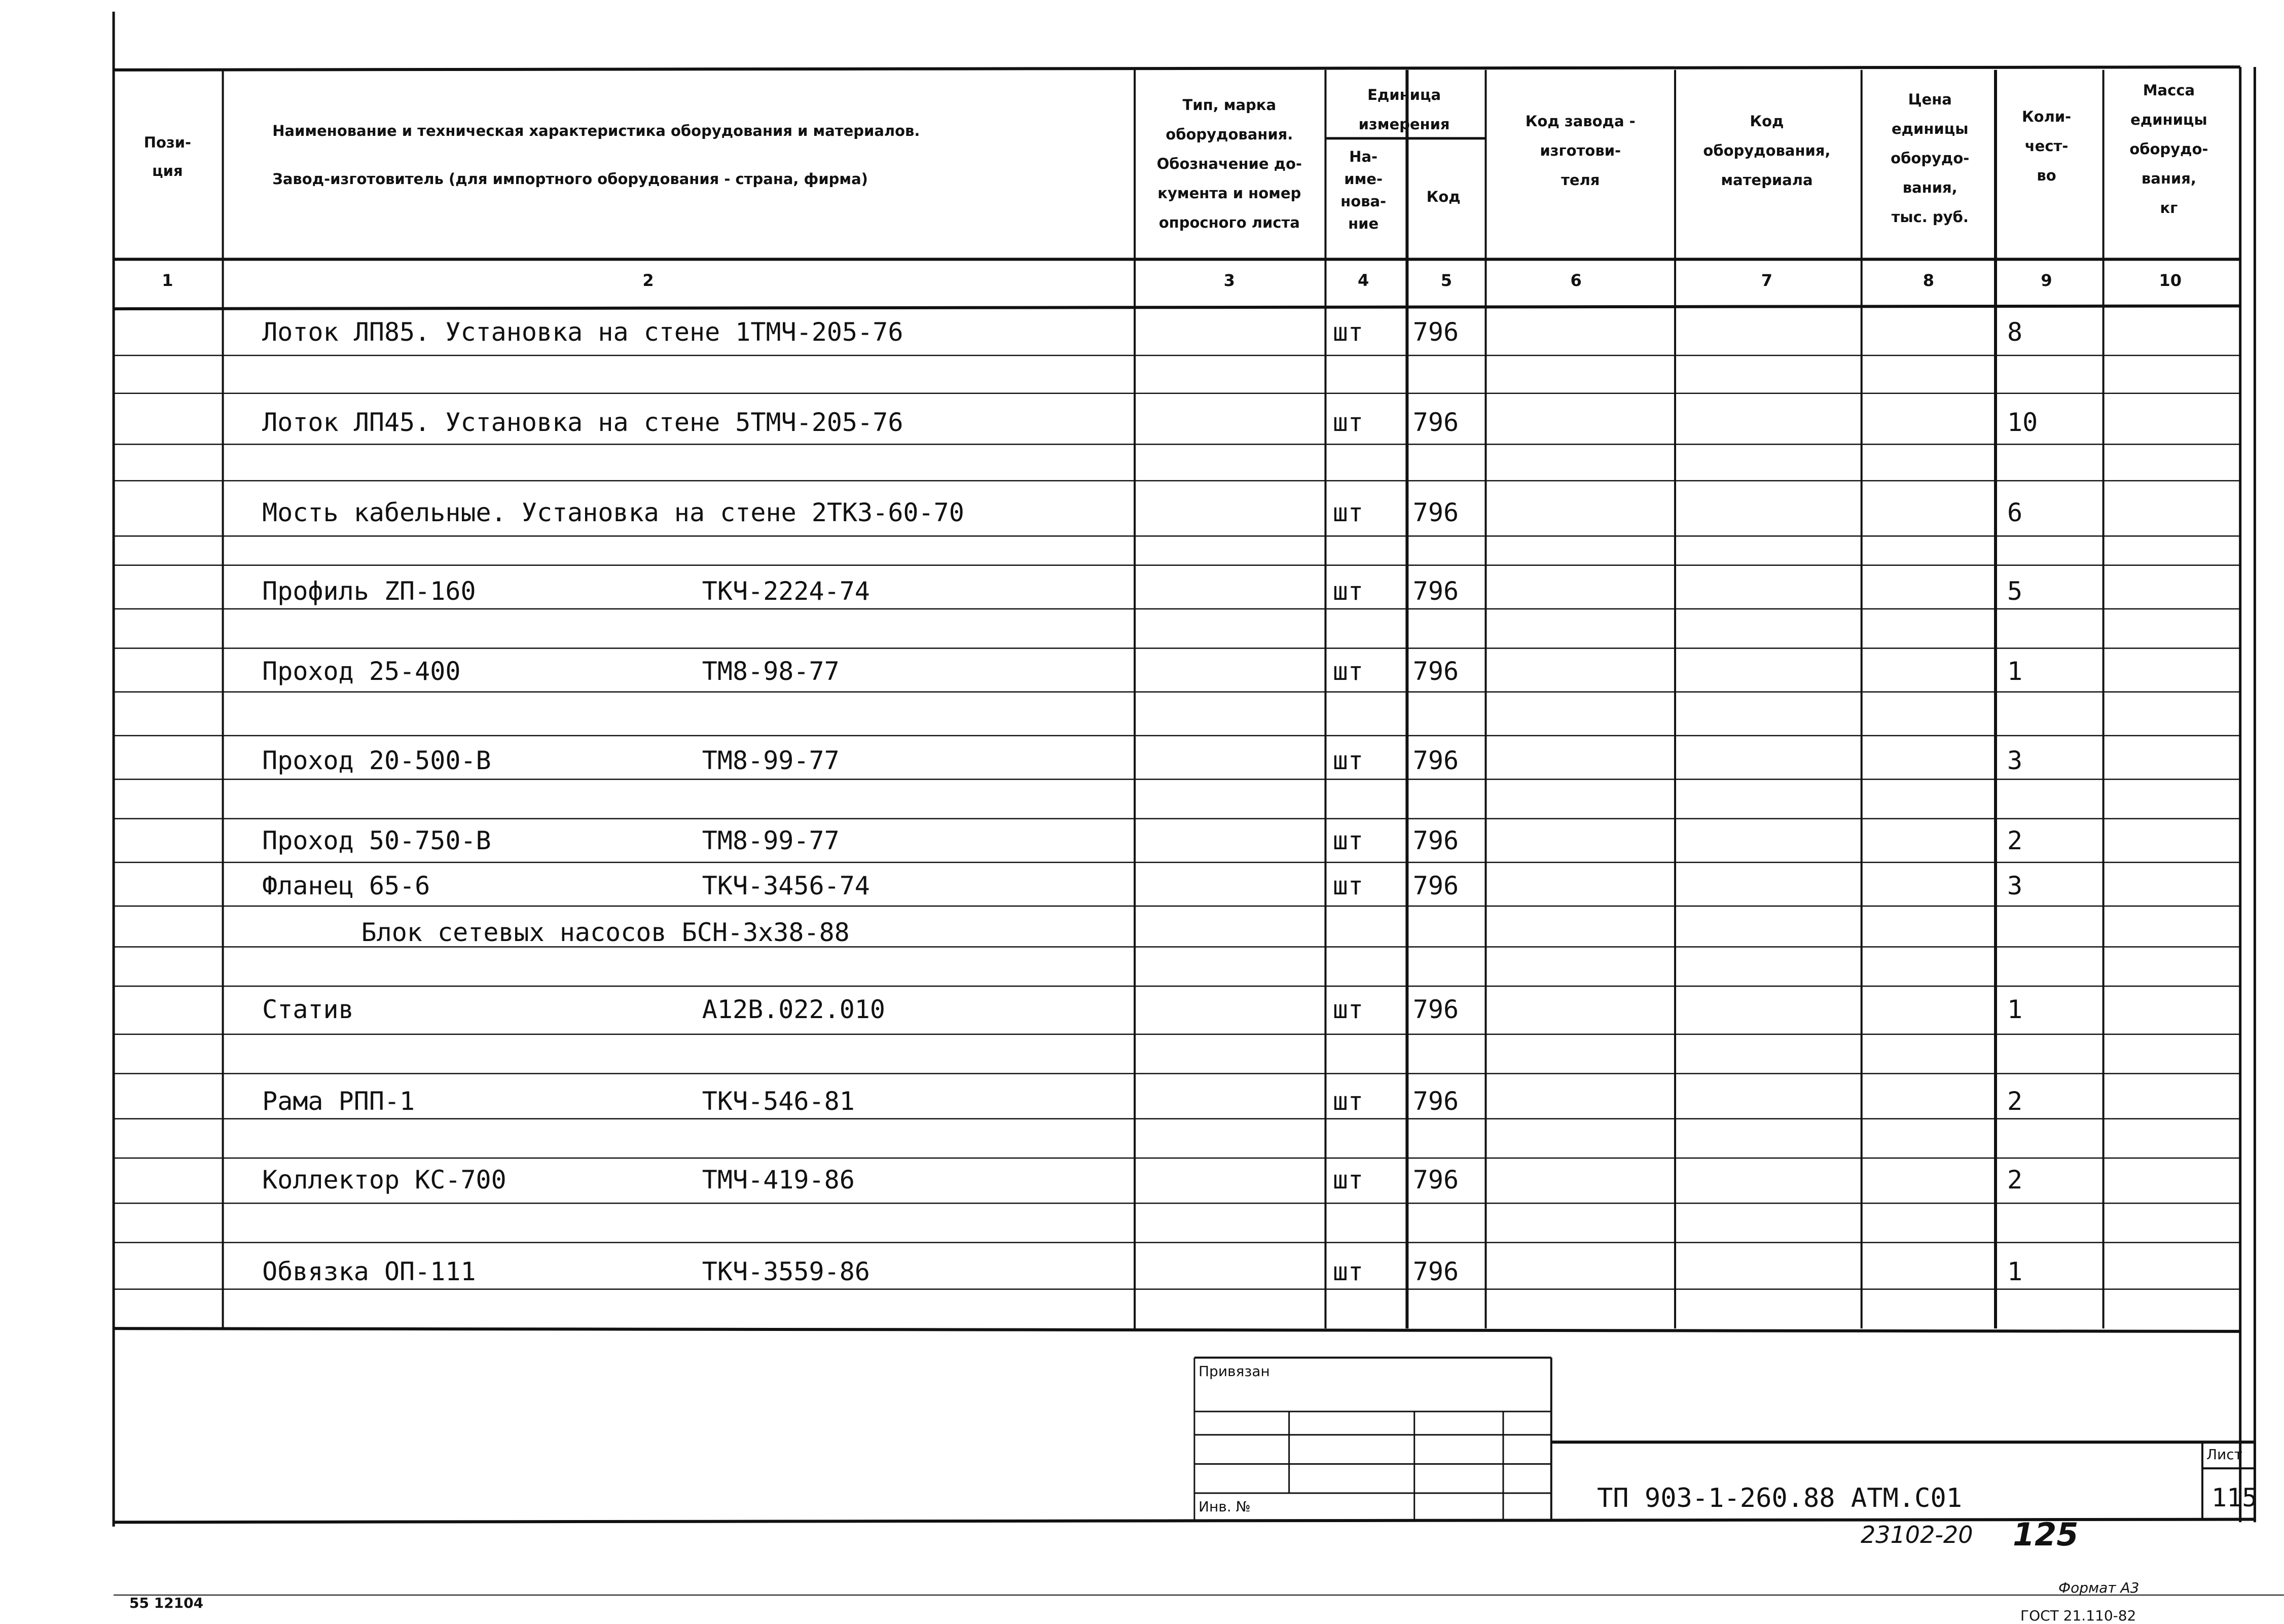  I want to click on section-title: Блок сетевых насосов БСН-3х38-88, so click(605, 932).